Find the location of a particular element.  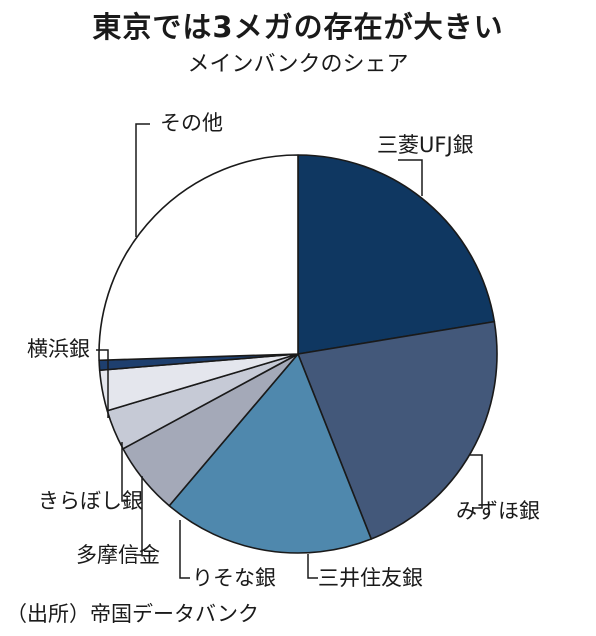

slice-label-0: 三菱UFJ銀 is located at coordinates (425, 145).